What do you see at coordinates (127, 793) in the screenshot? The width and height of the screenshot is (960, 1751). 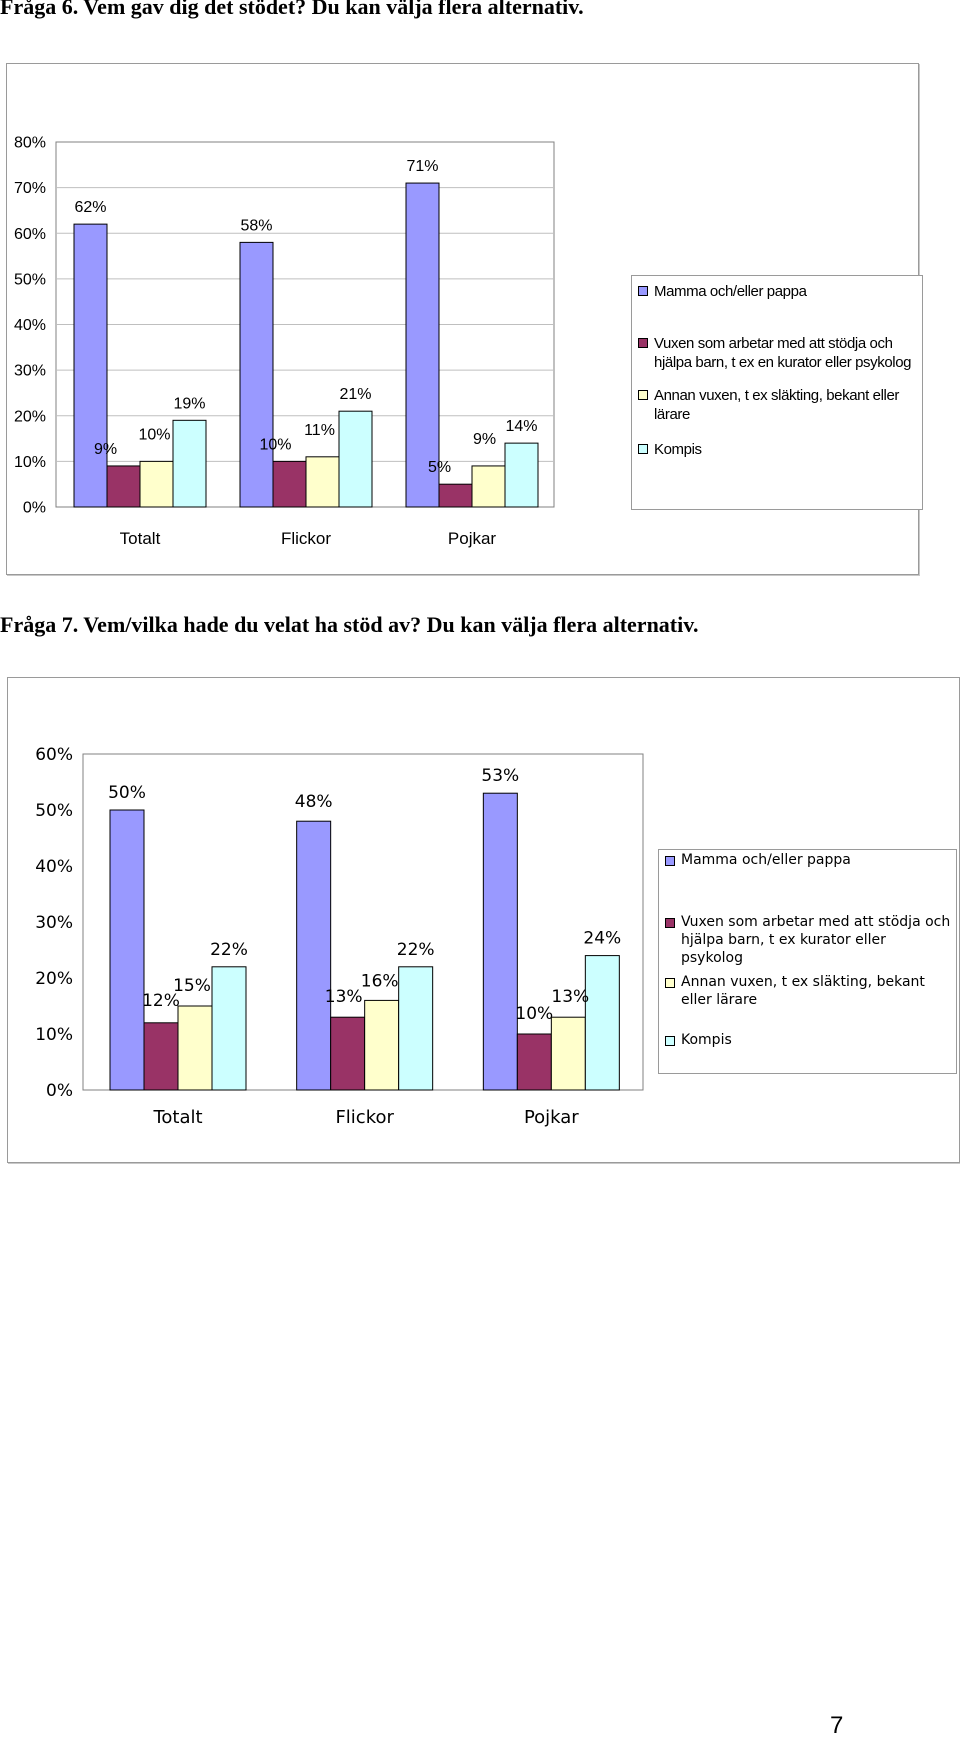 I see `data-label: 50%` at bounding box center [127, 793].